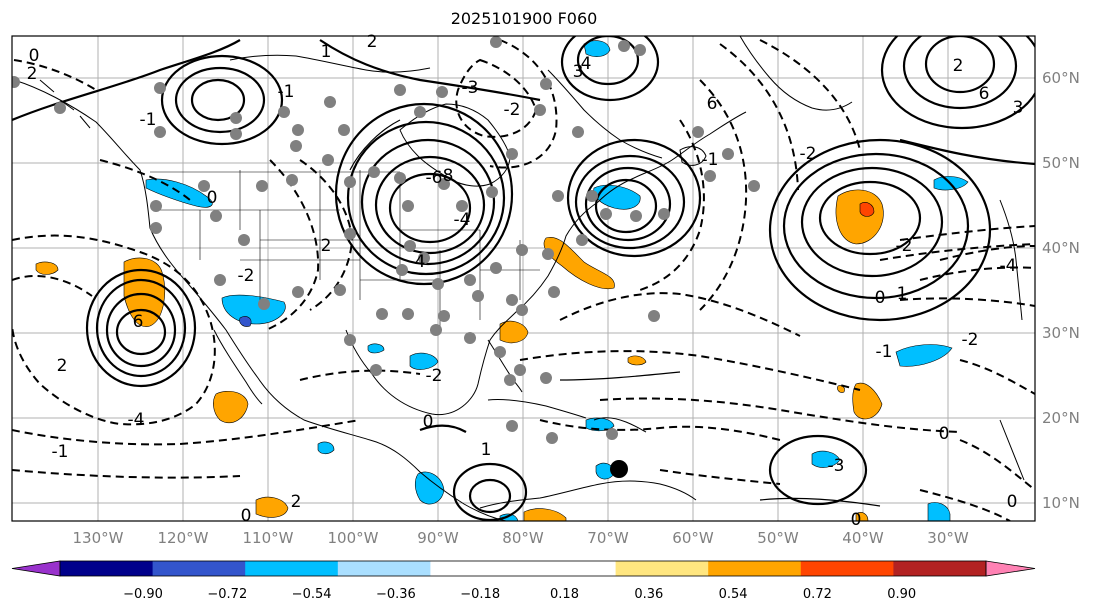  Describe the element at coordinates (245, 321) in the screenshot. I see `purple-core-great-basin` at that location.